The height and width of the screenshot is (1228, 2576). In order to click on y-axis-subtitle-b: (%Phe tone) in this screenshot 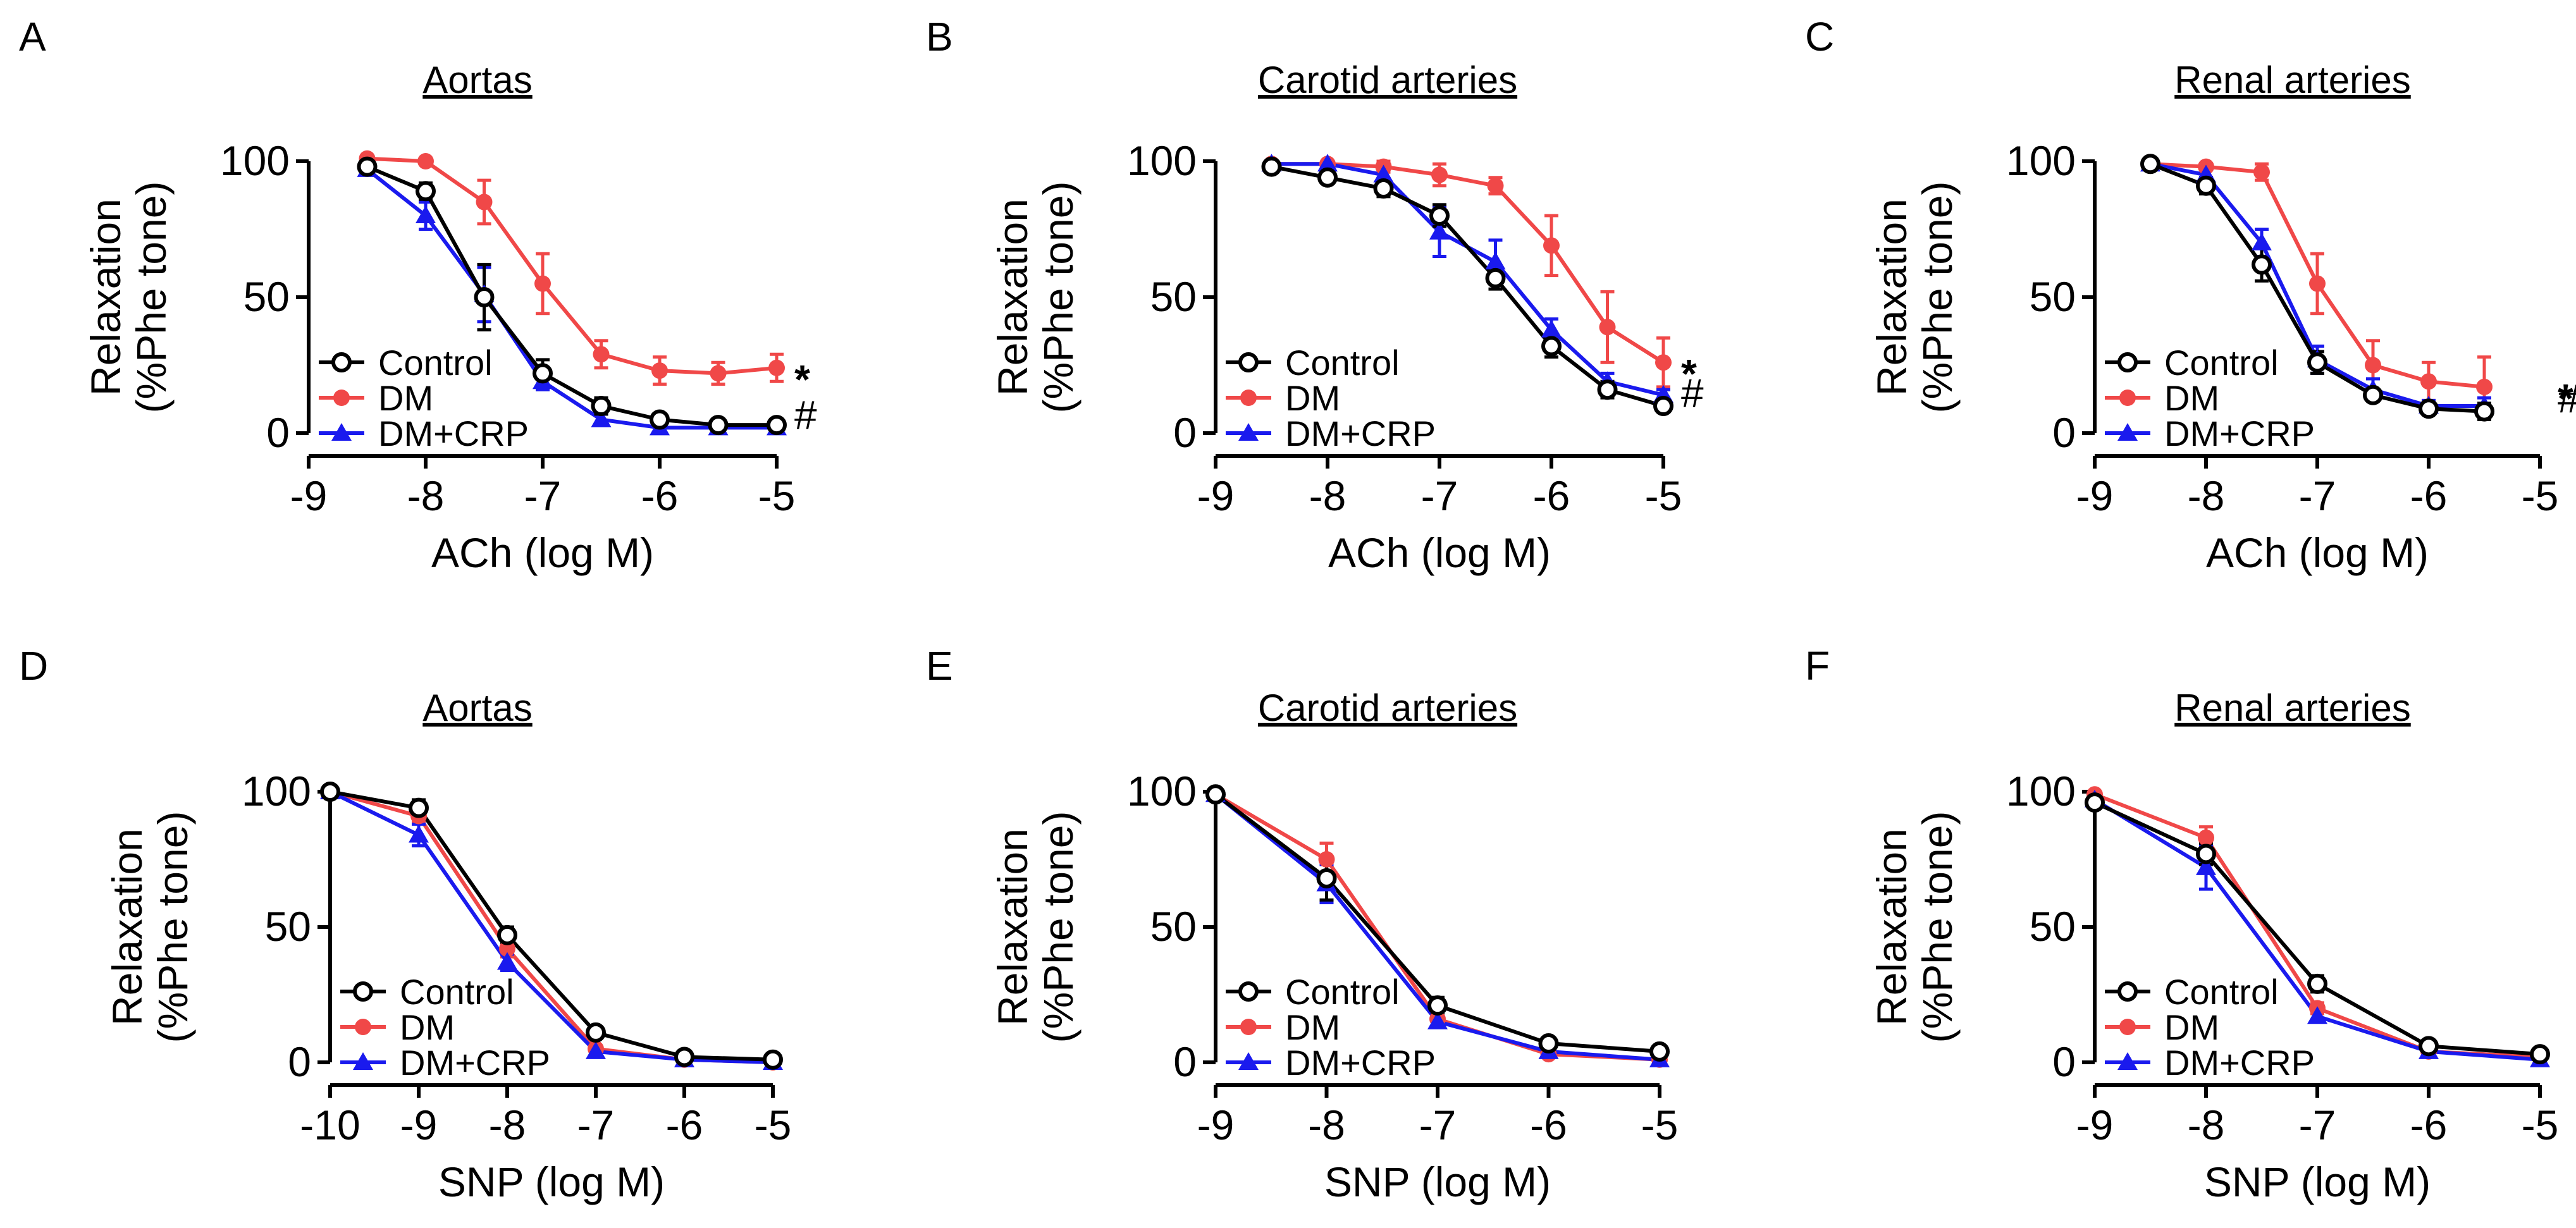, I will do `click(1058, 297)`.